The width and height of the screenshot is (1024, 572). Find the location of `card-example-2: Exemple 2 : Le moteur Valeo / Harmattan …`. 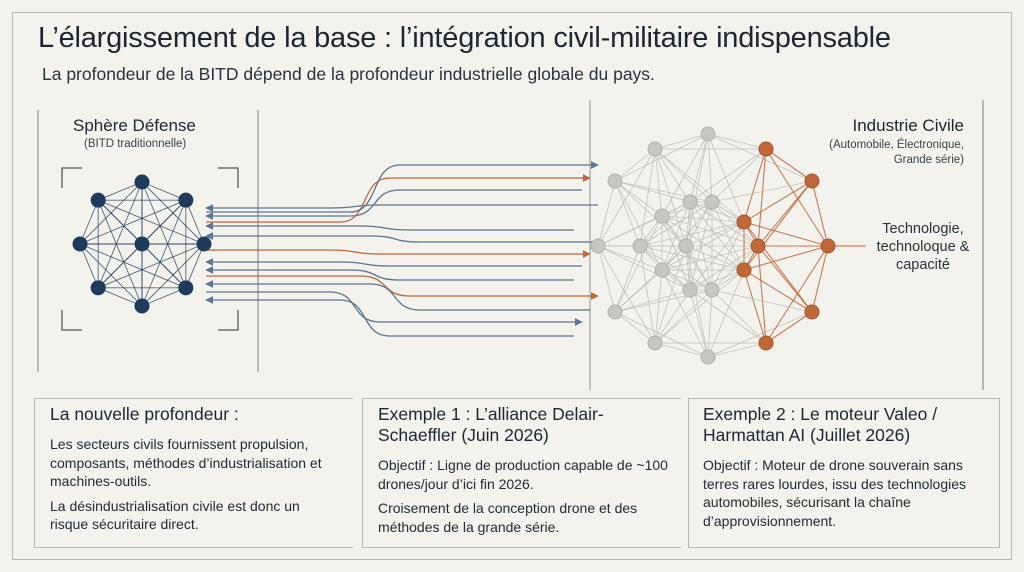

card-example-2: Exemple 2 : Le moteur Valeo / Harmattan … is located at coordinates (848, 470).